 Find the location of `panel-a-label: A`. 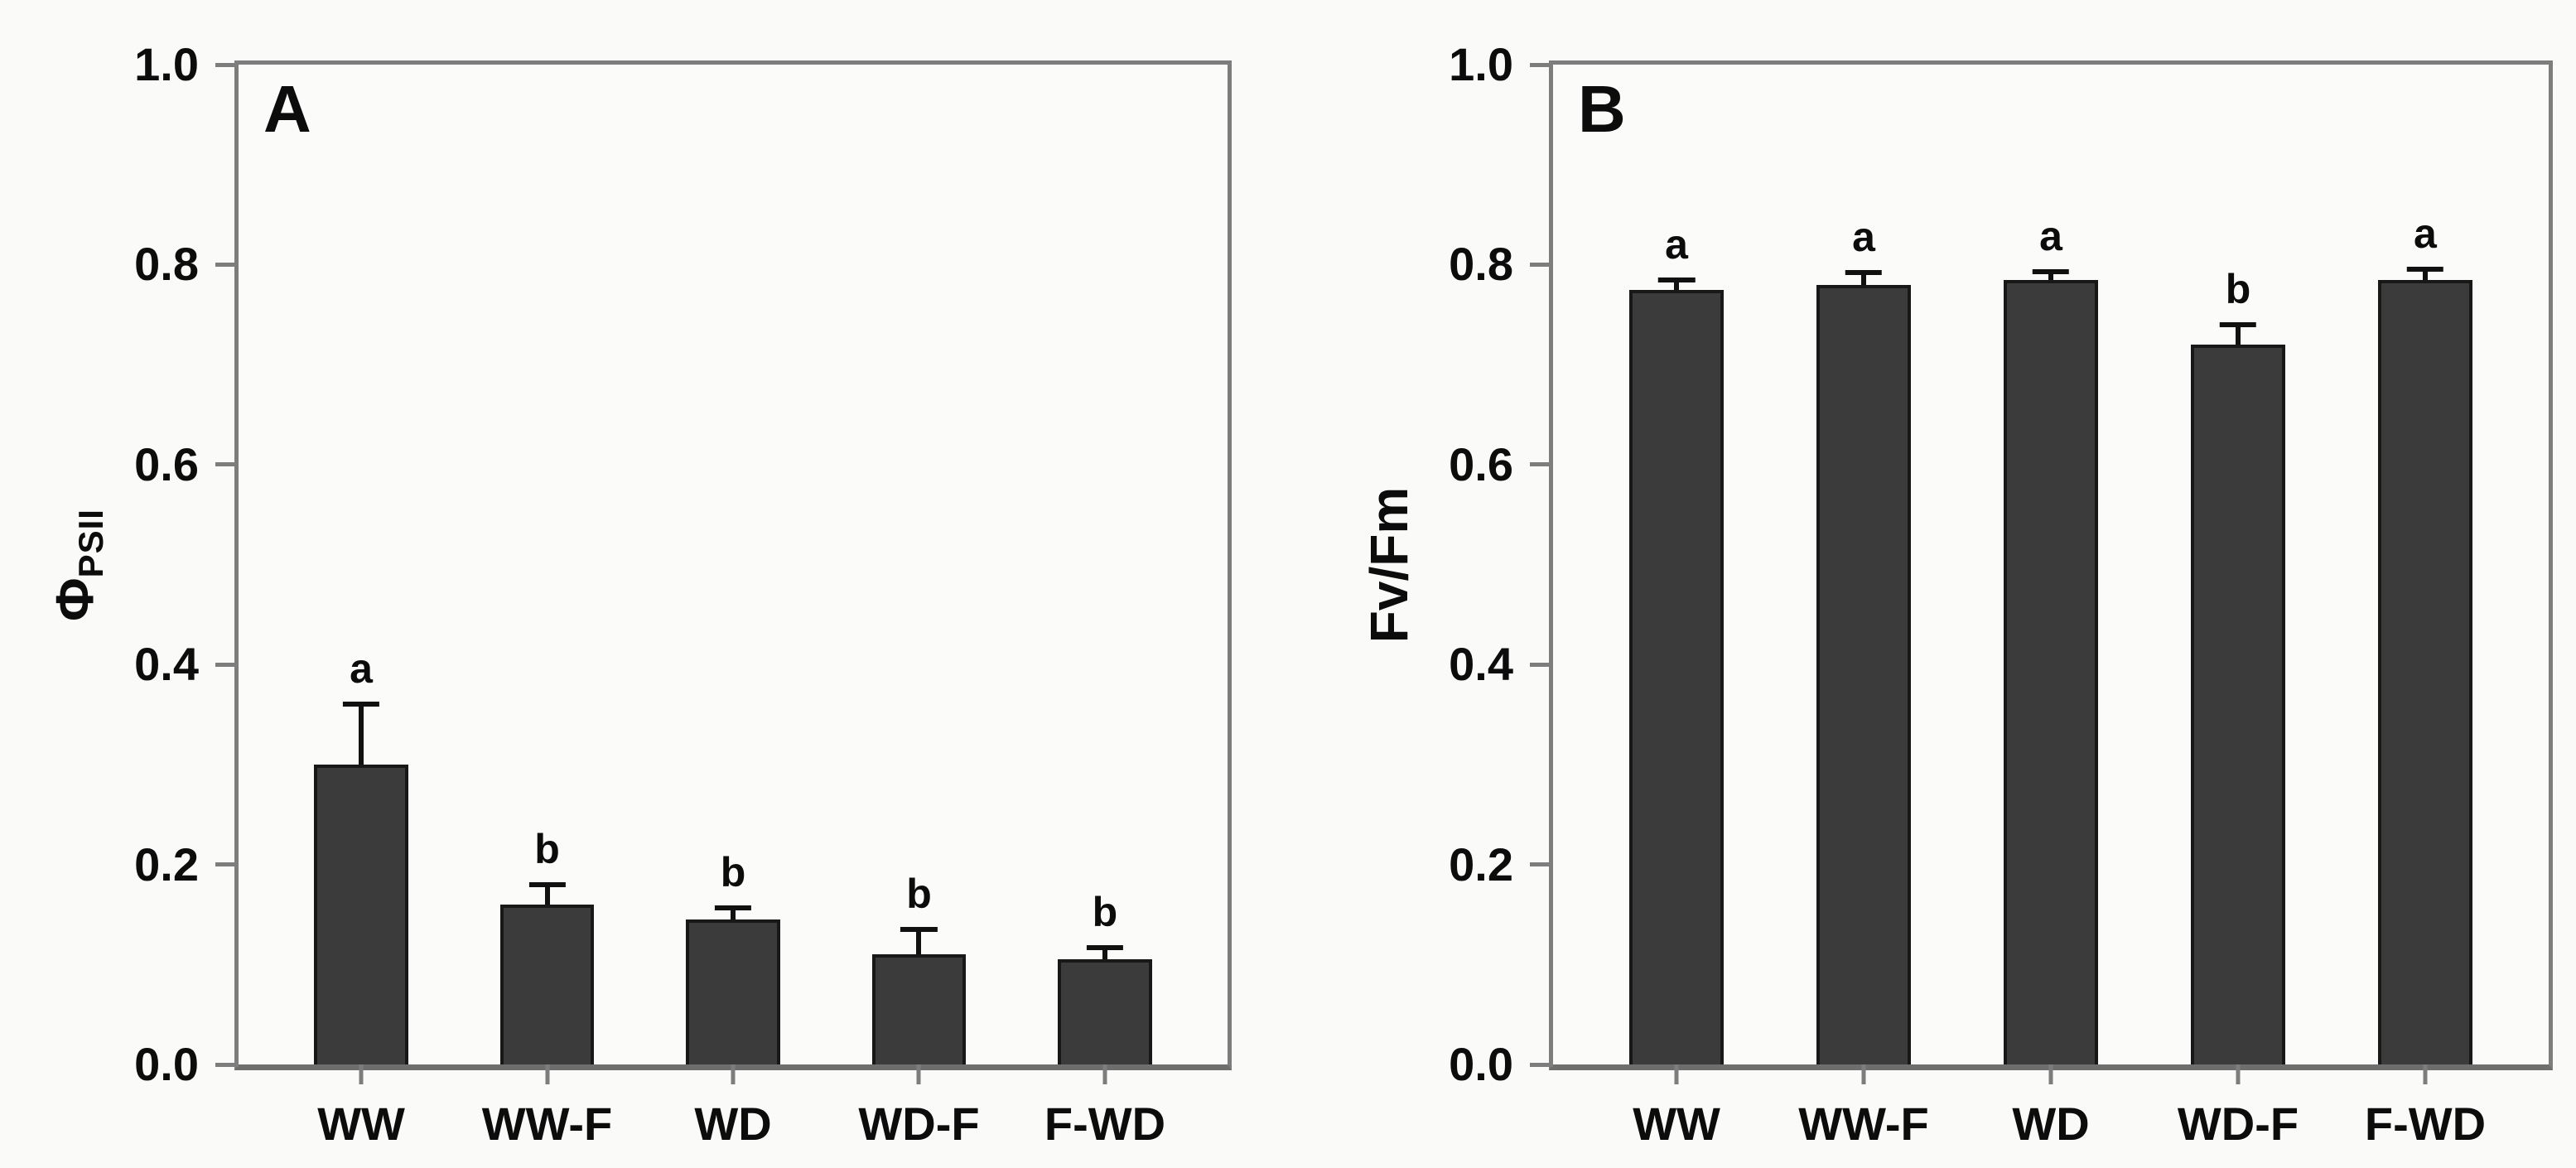

panel-a-label: A is located at coordinates (287, 109).